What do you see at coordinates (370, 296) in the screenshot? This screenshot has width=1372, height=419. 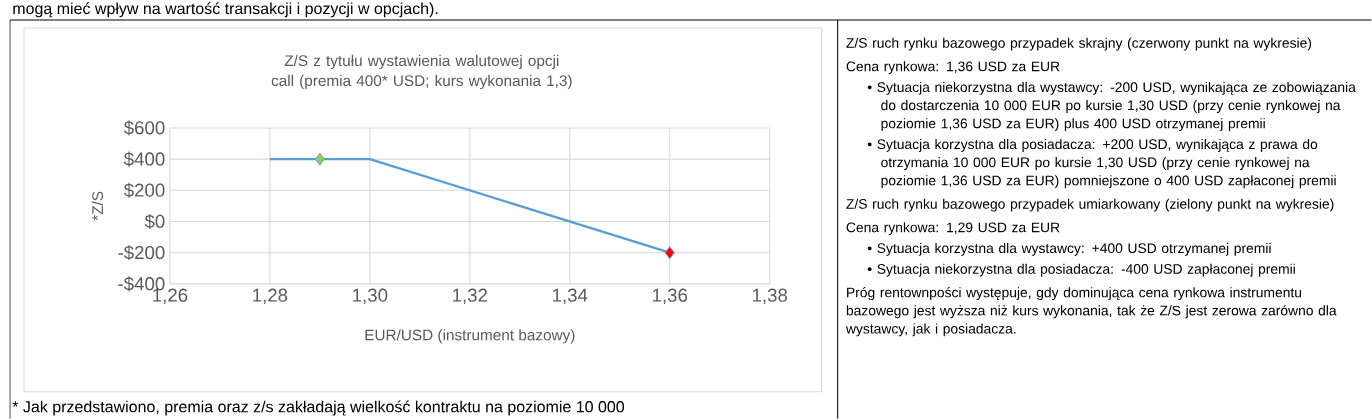 I see `x-tick-label: 1,30` at bounding box center [370, 296].